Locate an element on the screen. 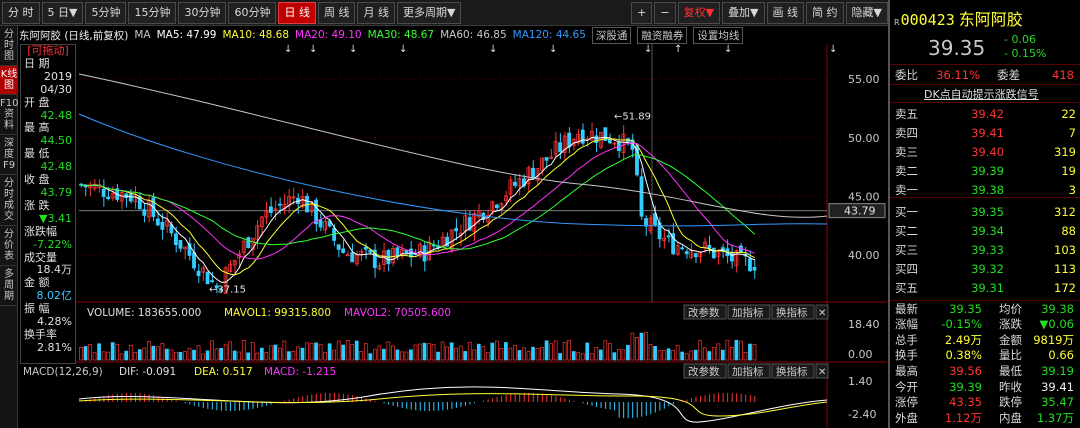 This screenshot has height=428, width=1080. asks-price: 39.42 is located at coordinates (987, 114).